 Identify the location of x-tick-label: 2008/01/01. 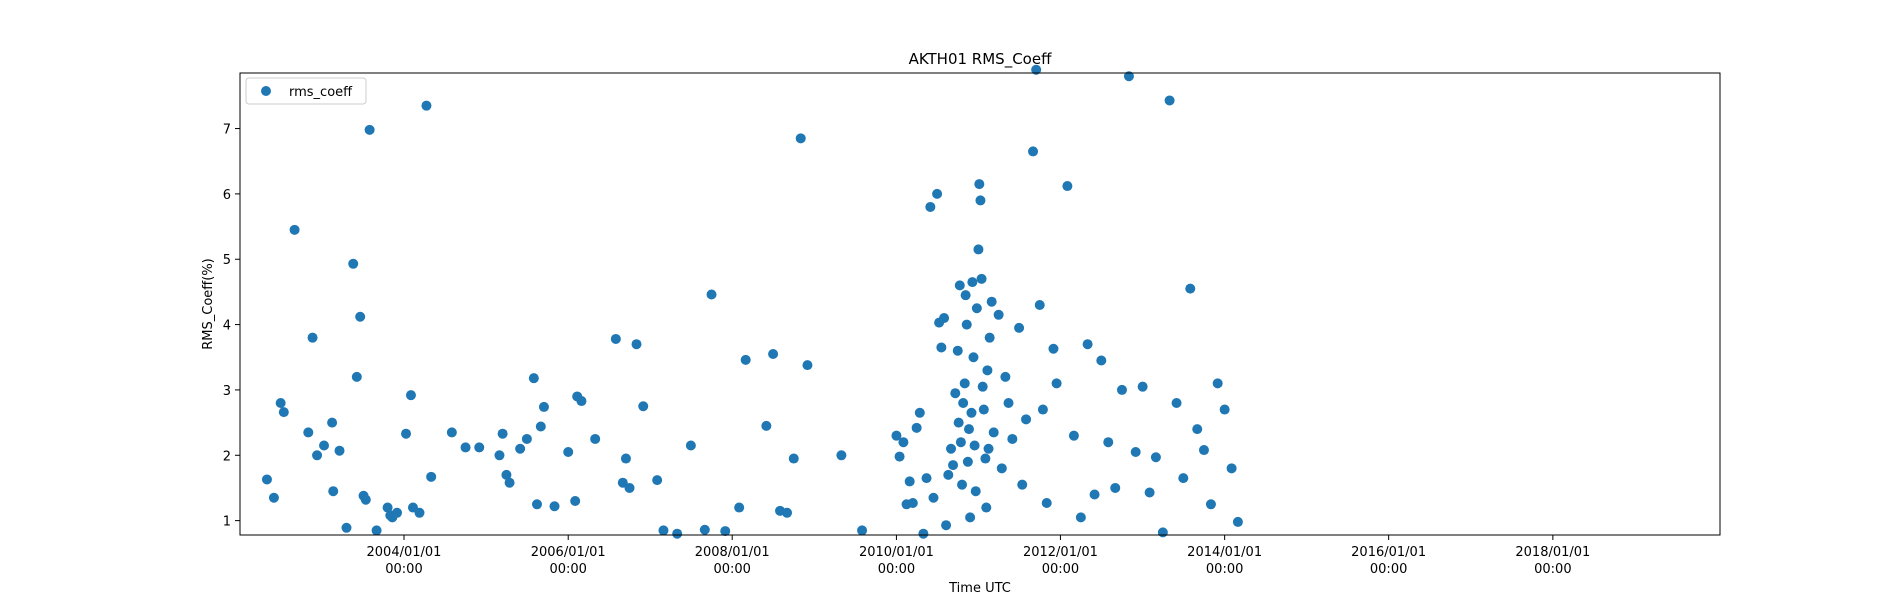
(732, 552).